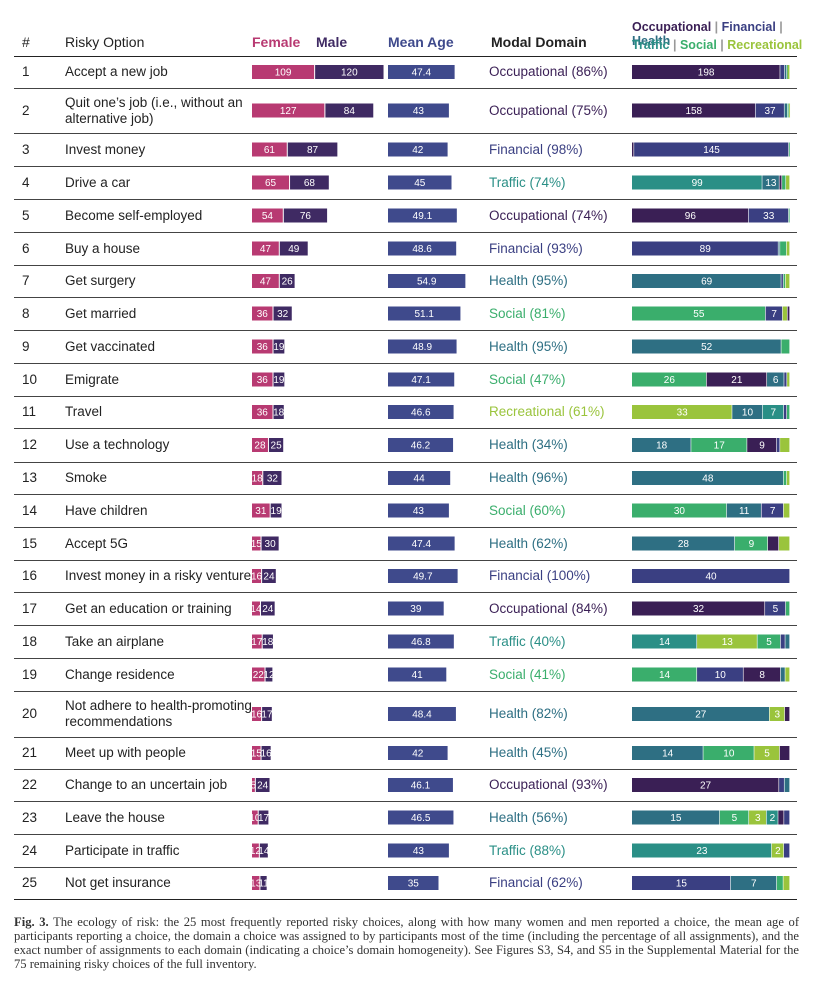 This screenshot has height=1000, width=823. What do you see at coordinates (100, 314) in the screenshot?
I see `risky-option-label: Get married` at bounding box center [100, 314].